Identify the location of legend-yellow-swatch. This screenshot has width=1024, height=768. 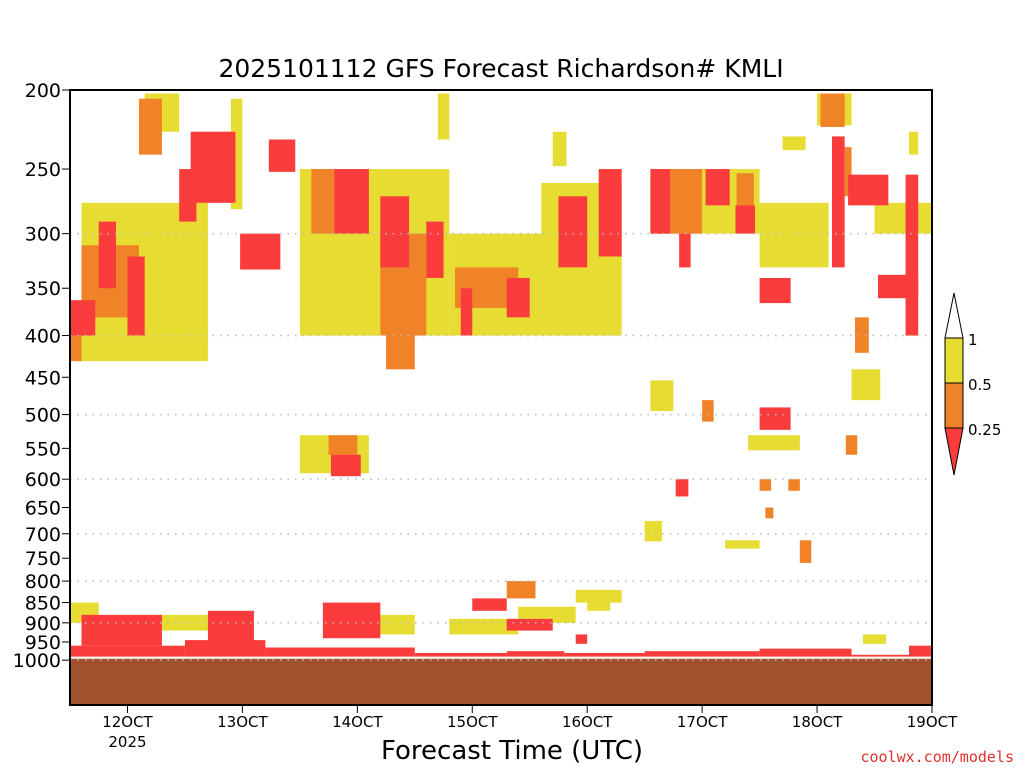
(954, 360).